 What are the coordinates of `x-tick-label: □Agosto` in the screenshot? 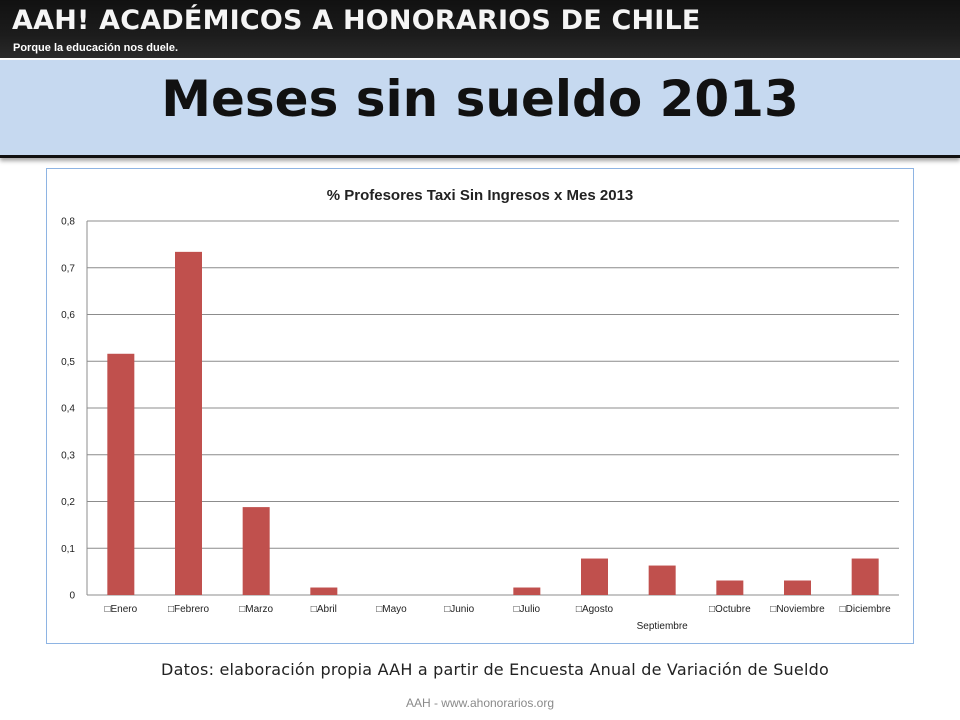 It's located at (595, 609).